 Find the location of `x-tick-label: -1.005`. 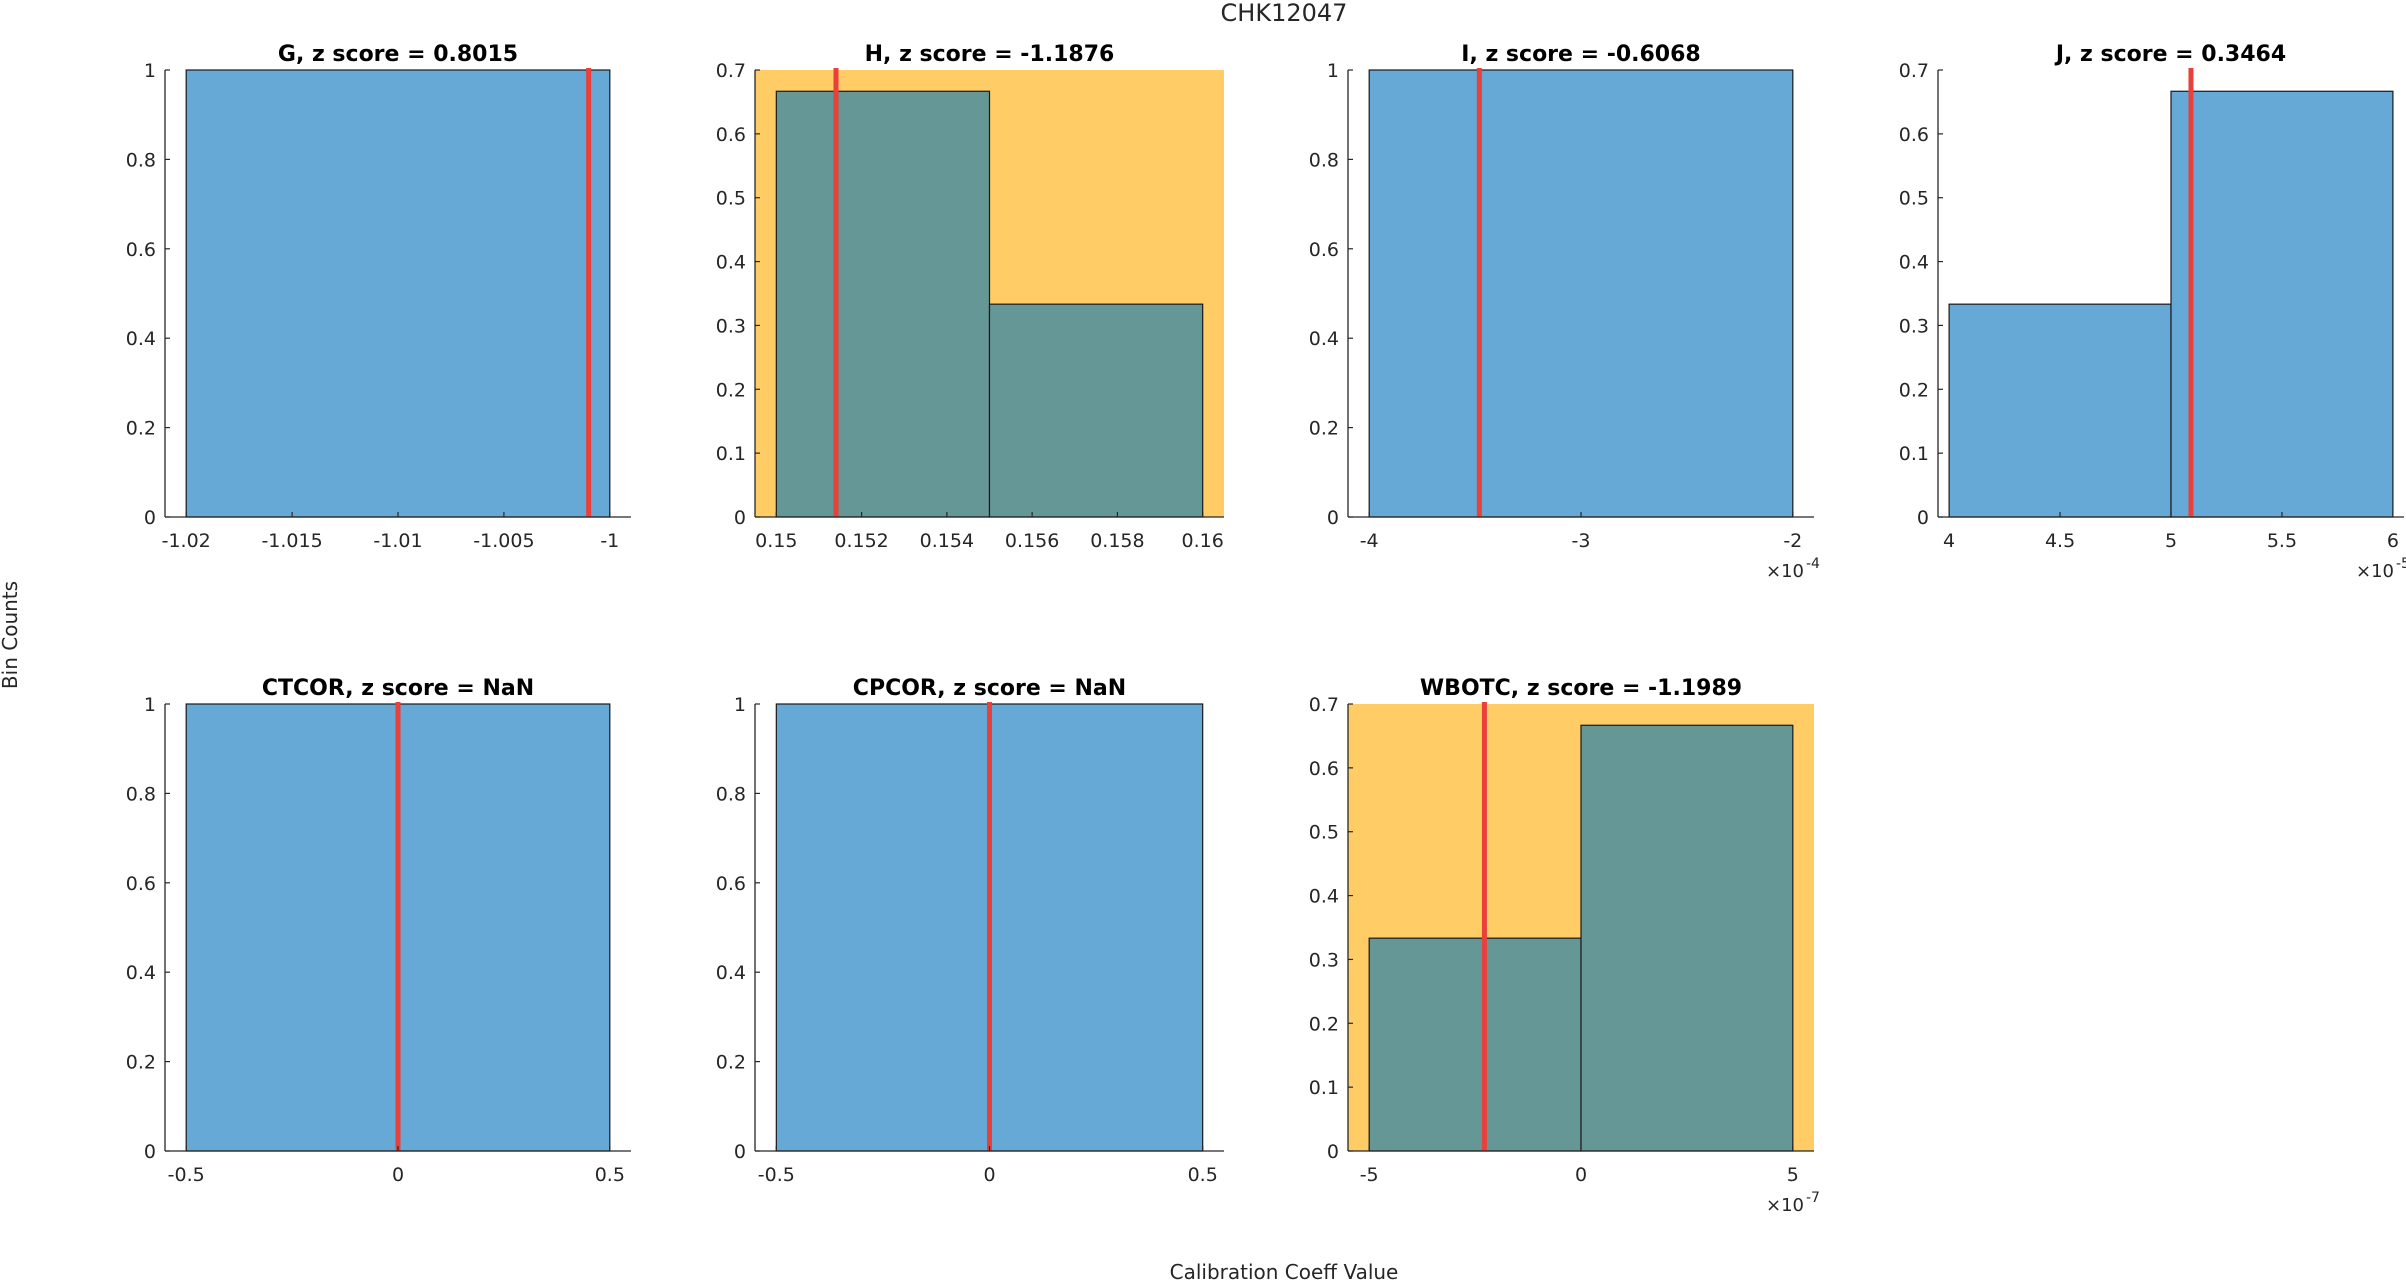

x-tick-label: -1.005 is located at coordinates (503, 541).